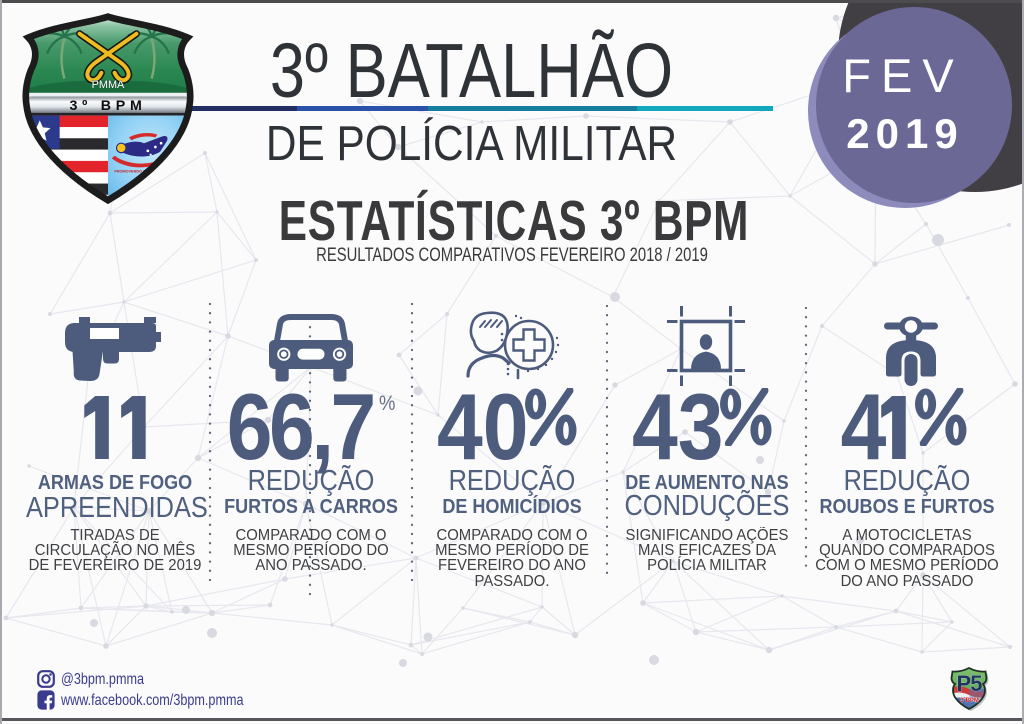 This screenshot has height=724, width=1024. What do you see at coordinates (139, 172) in the screenshot?
I see `svg-text: PROMOVENDO CIDADANIA` at bounding box center [139, 172].